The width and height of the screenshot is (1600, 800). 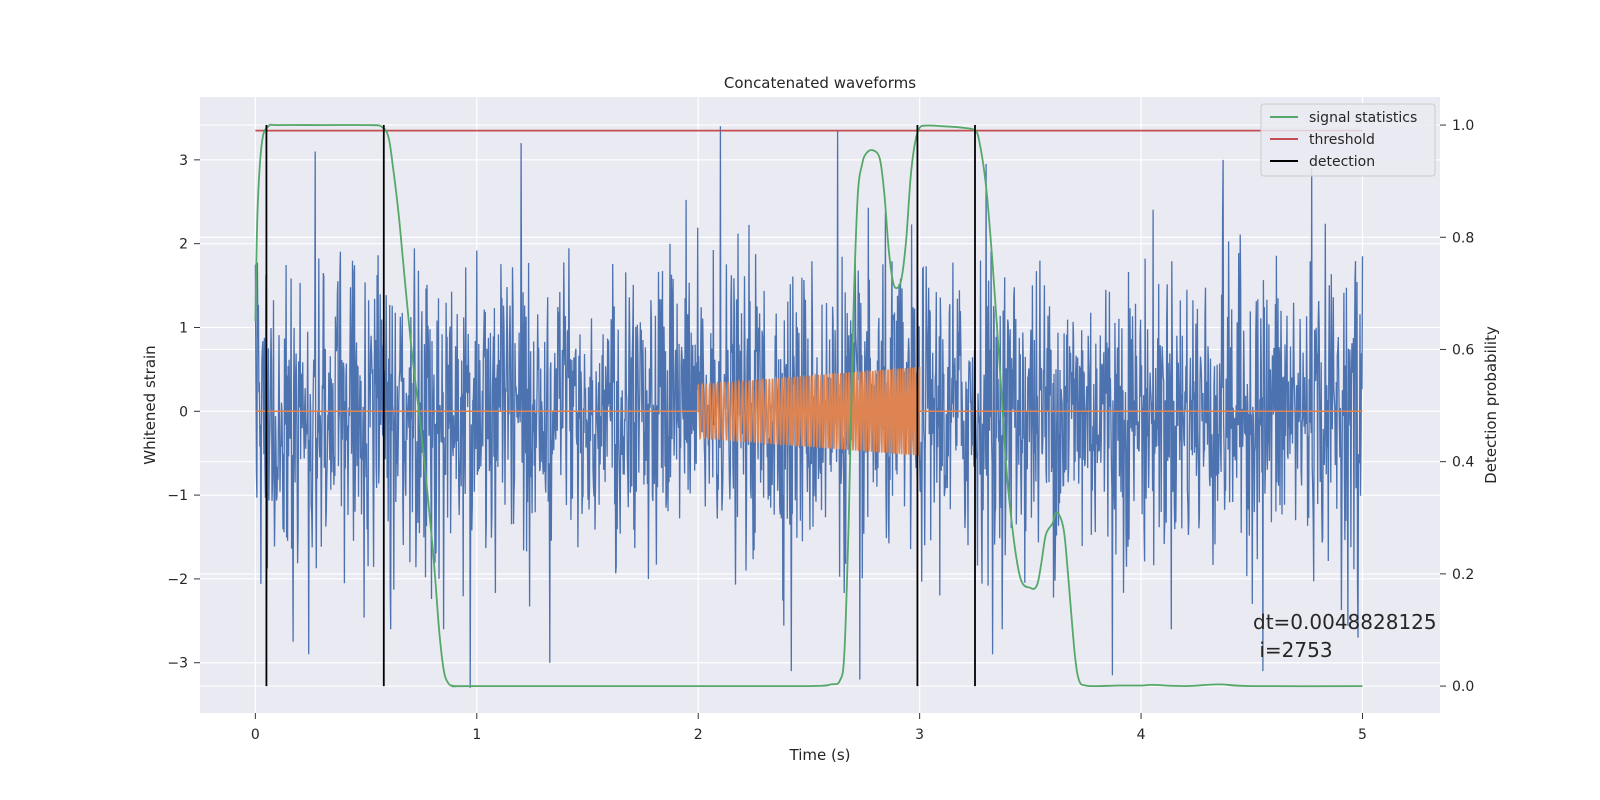 I want to click on x-tick-label-3: 3, so click(x=919, y=735).